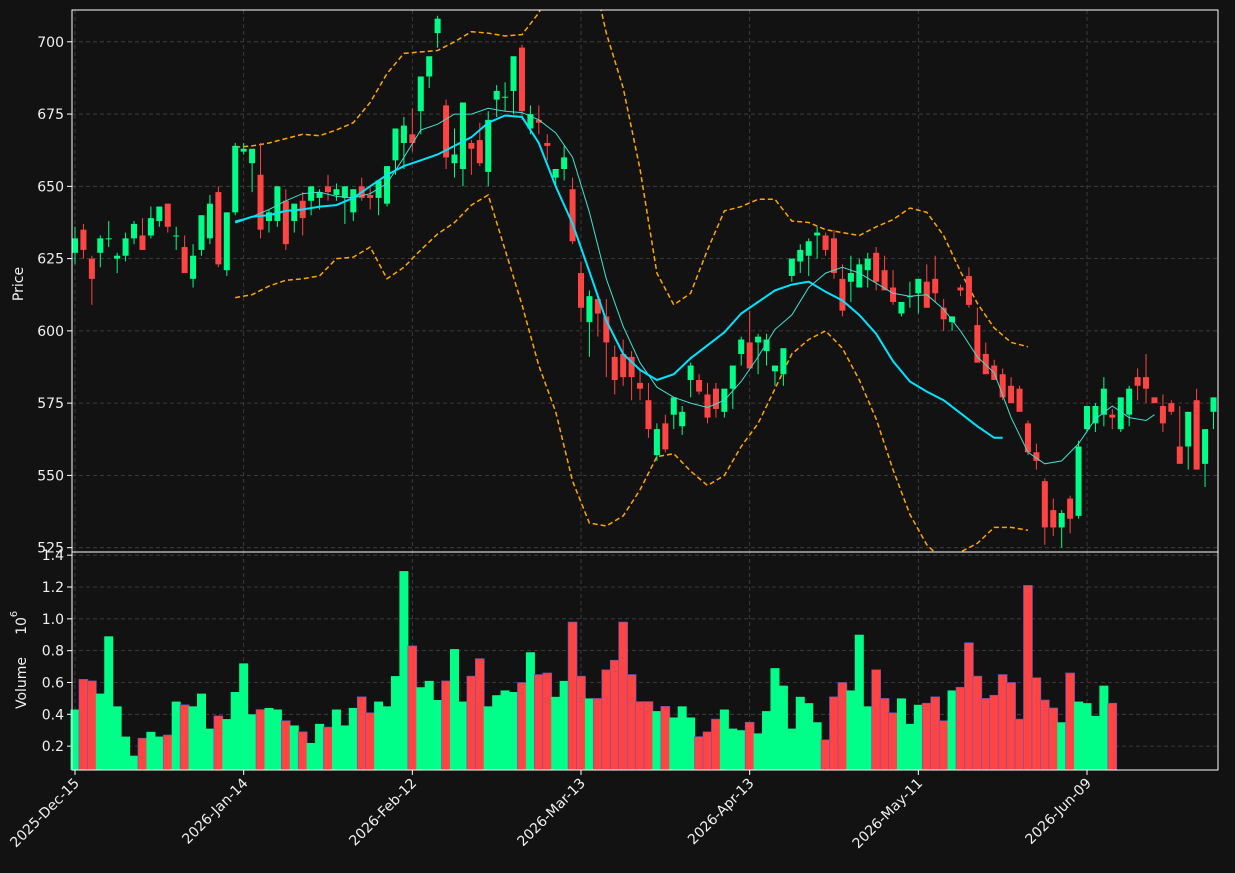 This screenshot has width=1235, height=873. What do you see at coordinates (53, 683) in the screenshot?
I see `volume-tick-label: 0.6` at bounding box center [53, 683].